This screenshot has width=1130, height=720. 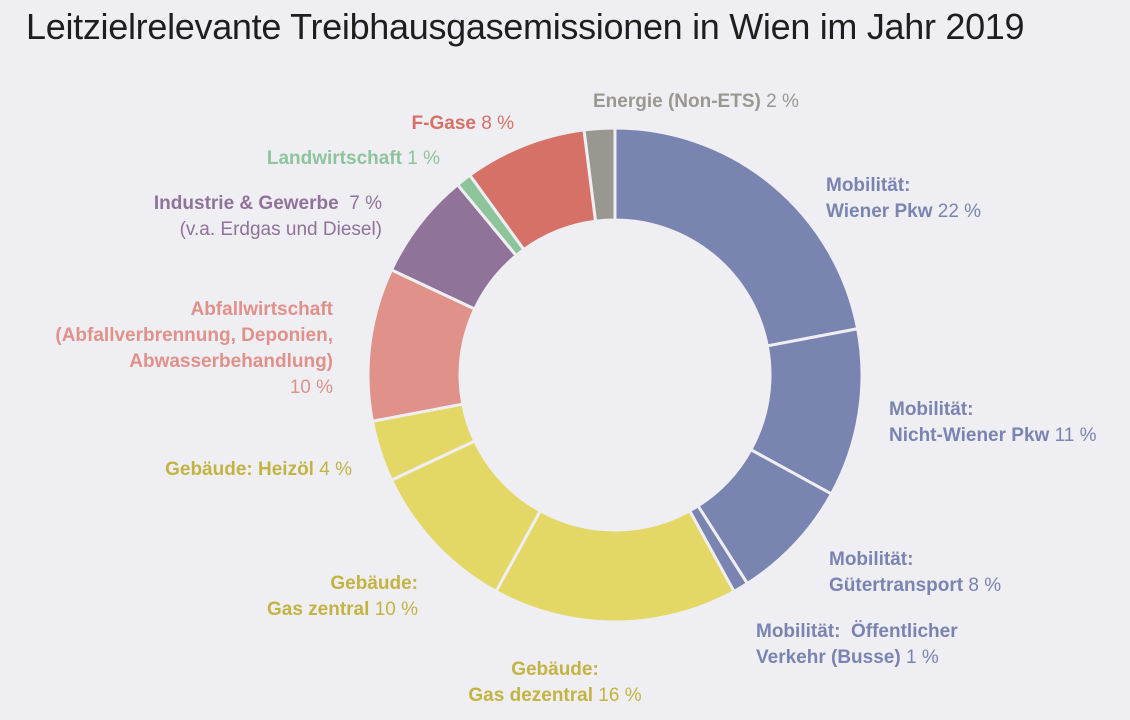 I want to click on label-landwirtschaft-name: Landwirtschaft, so click(x=334, y=158).